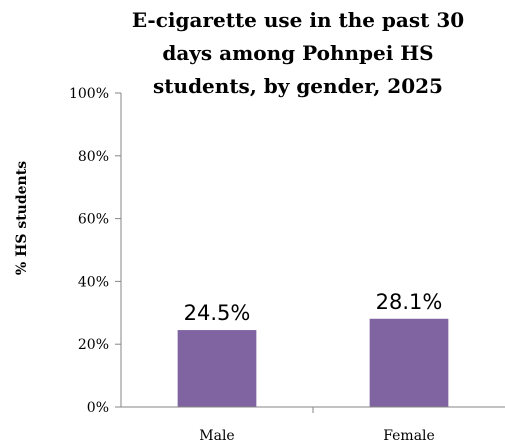 This screenshot has width=505, height=447. I want to click on chart-title-line-1: E-cigarette use in the past 30, so click(298, 20).